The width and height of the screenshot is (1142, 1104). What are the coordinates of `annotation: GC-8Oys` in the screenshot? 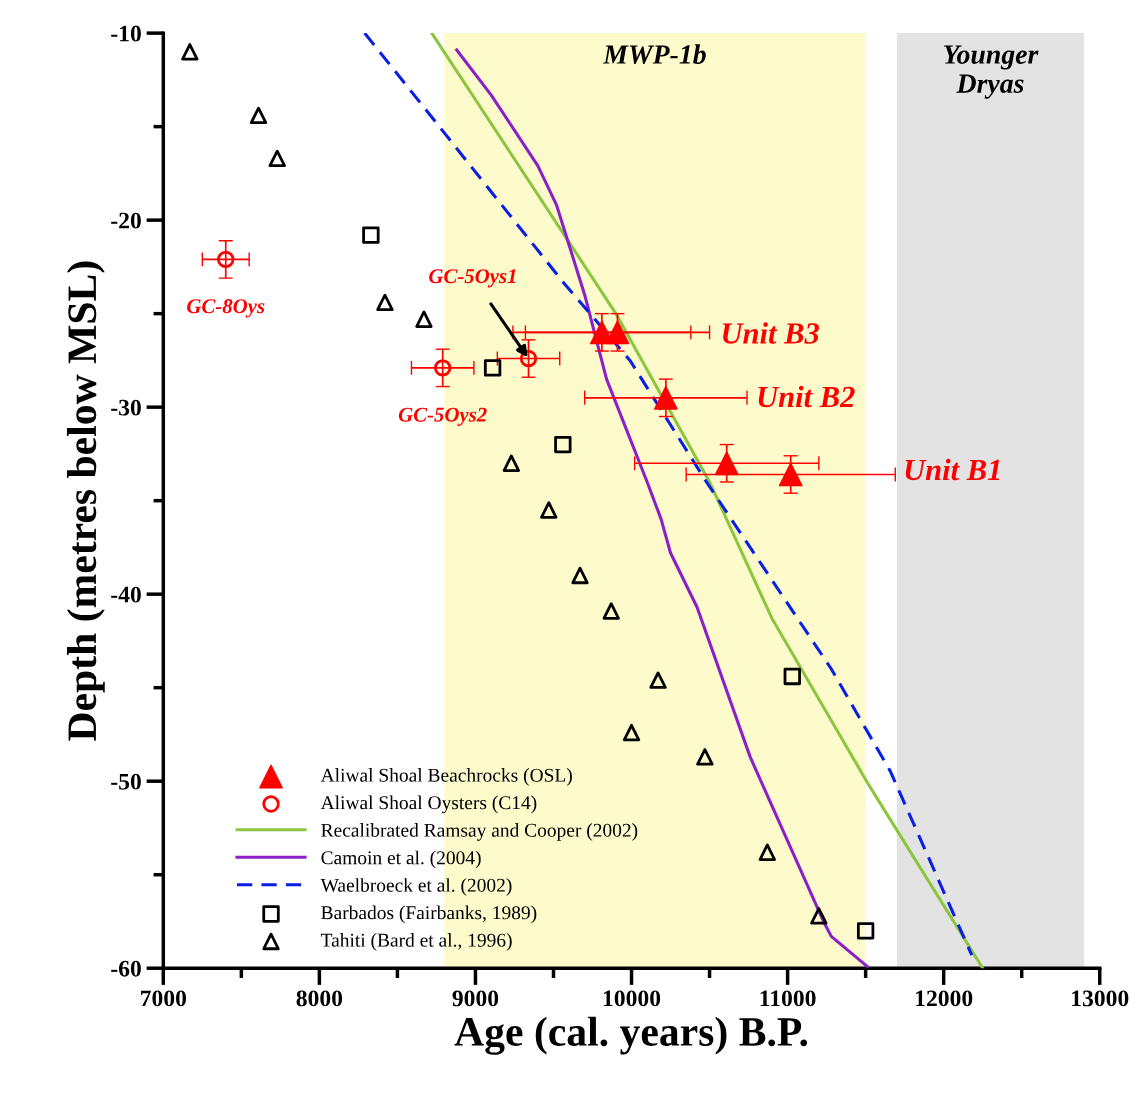 It's located at (226, 308).